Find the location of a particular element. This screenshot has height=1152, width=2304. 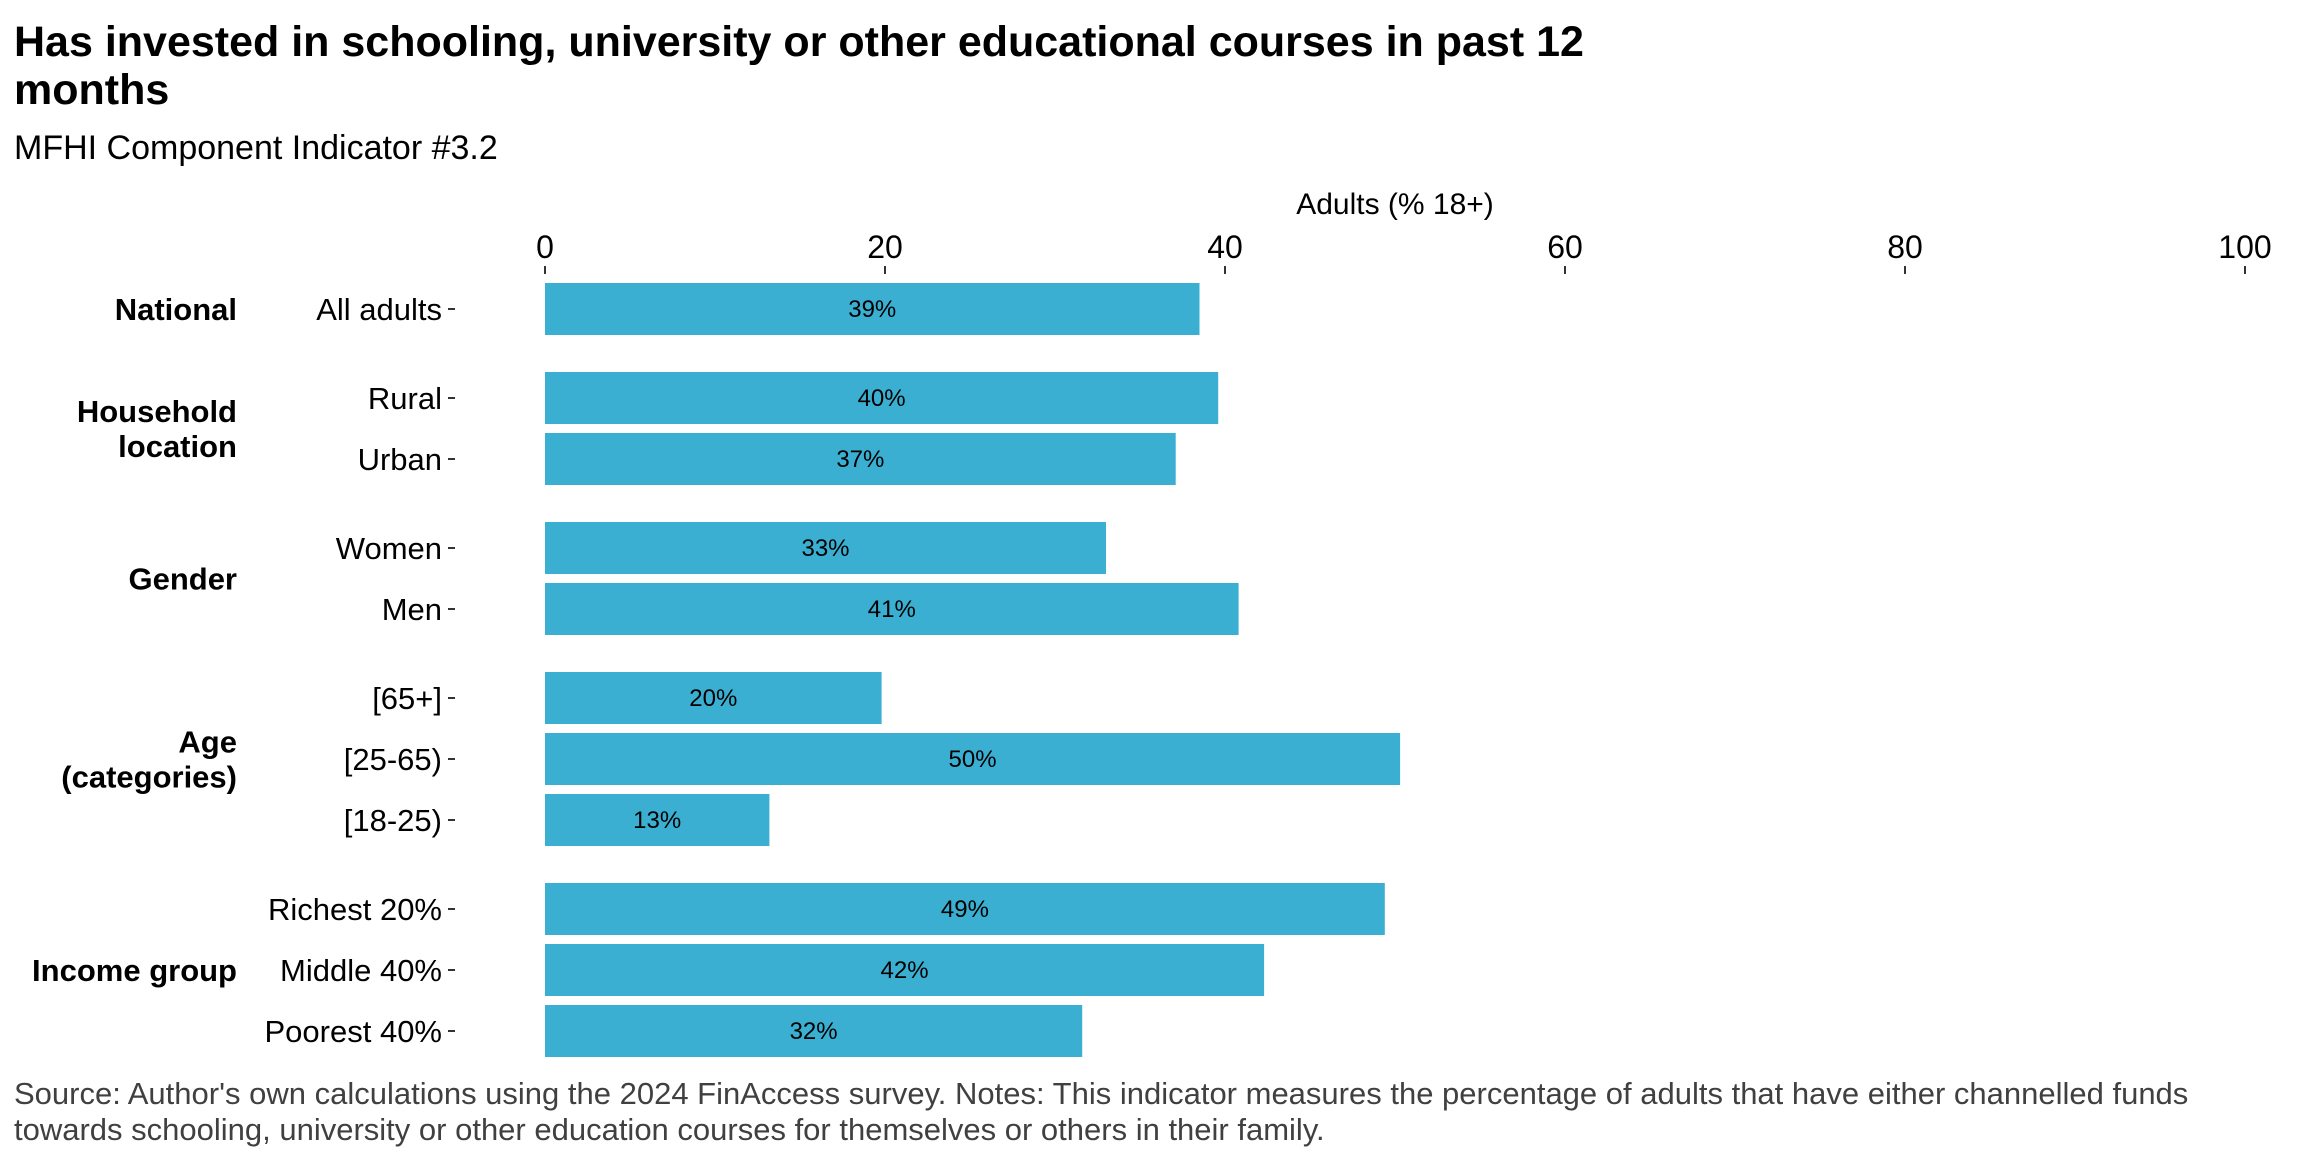

group-label: Gender is located at coordinates (182, 579).